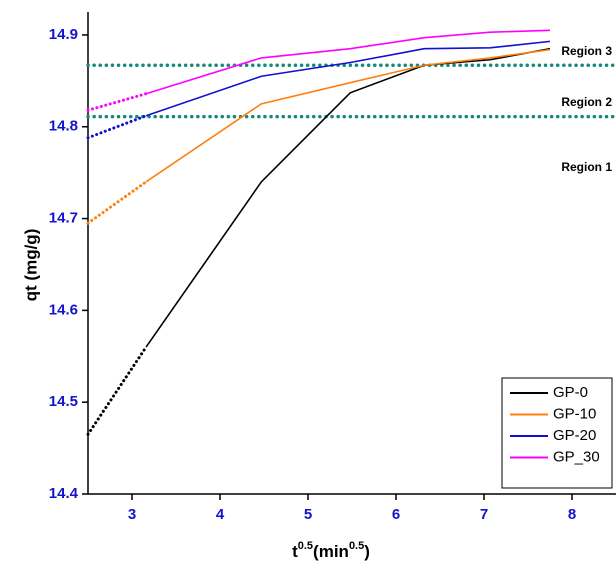  What do you see at coordinates (586, 51) in the screenshot?
I see `region-label: Region 3` at bounding box center [586, 51].